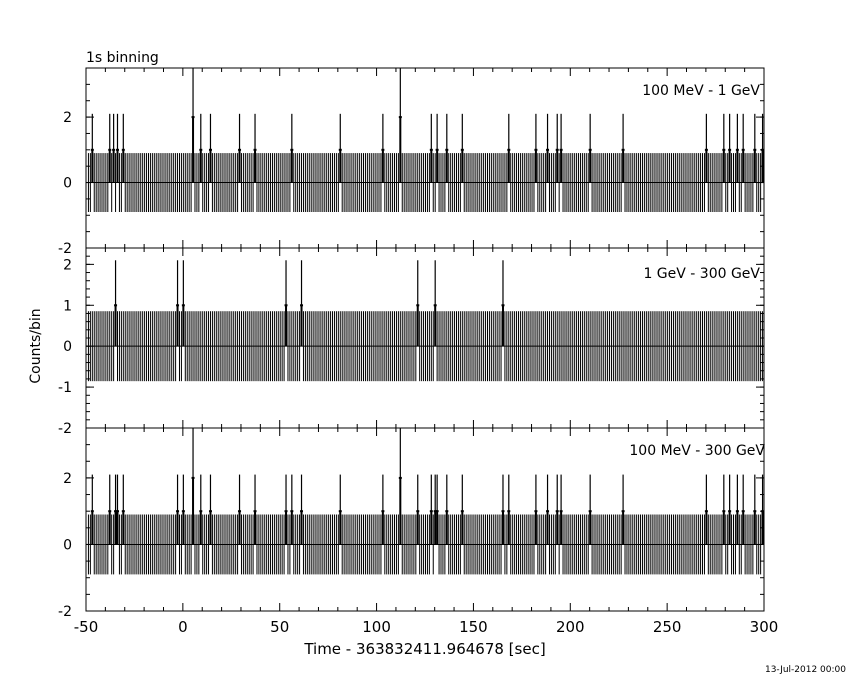  Describe the element at coordinates (427, 486) in the screenshot. I see `panel-bottom-events` at that location.